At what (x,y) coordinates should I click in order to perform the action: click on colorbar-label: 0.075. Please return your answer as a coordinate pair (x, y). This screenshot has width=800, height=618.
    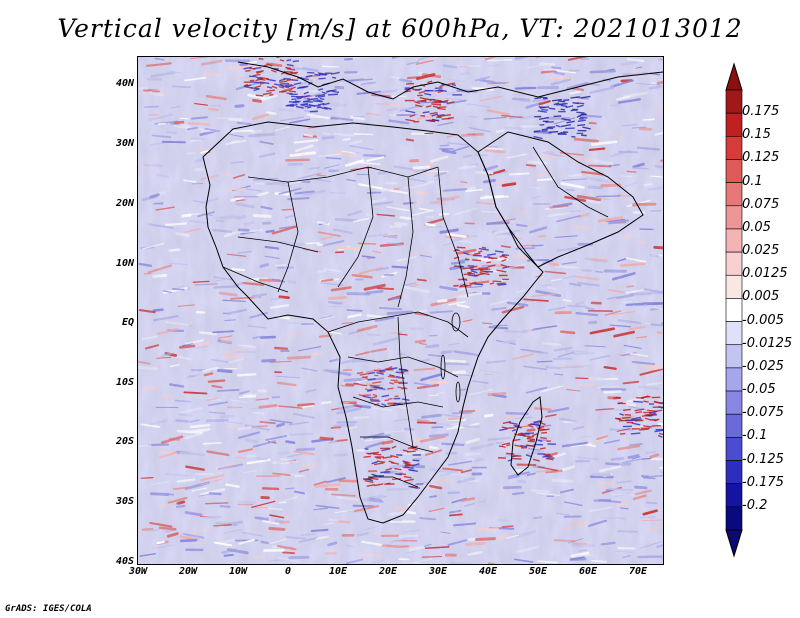
    Looking at the image, I should click on (761, 204).